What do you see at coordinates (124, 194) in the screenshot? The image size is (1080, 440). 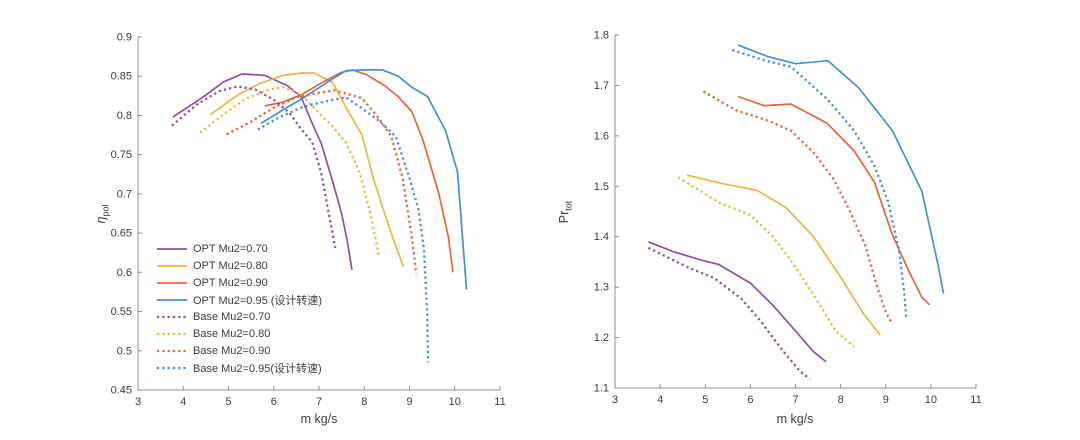 I see `y-tick-label: 0.7` at bounding box center [124, 194].